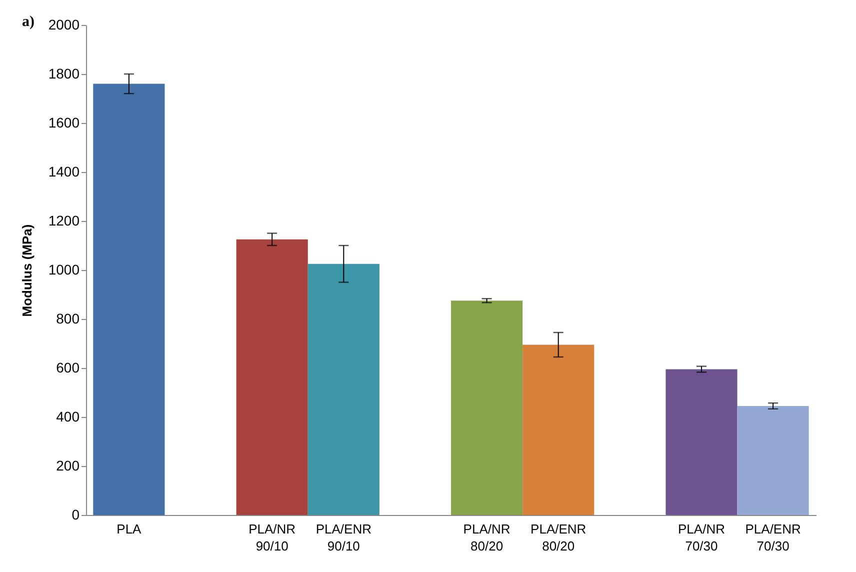  What do you see at coordinates (68, 368) in the screenshot?
I see `y-tick-label: 600` at bounding box center [68, 368].